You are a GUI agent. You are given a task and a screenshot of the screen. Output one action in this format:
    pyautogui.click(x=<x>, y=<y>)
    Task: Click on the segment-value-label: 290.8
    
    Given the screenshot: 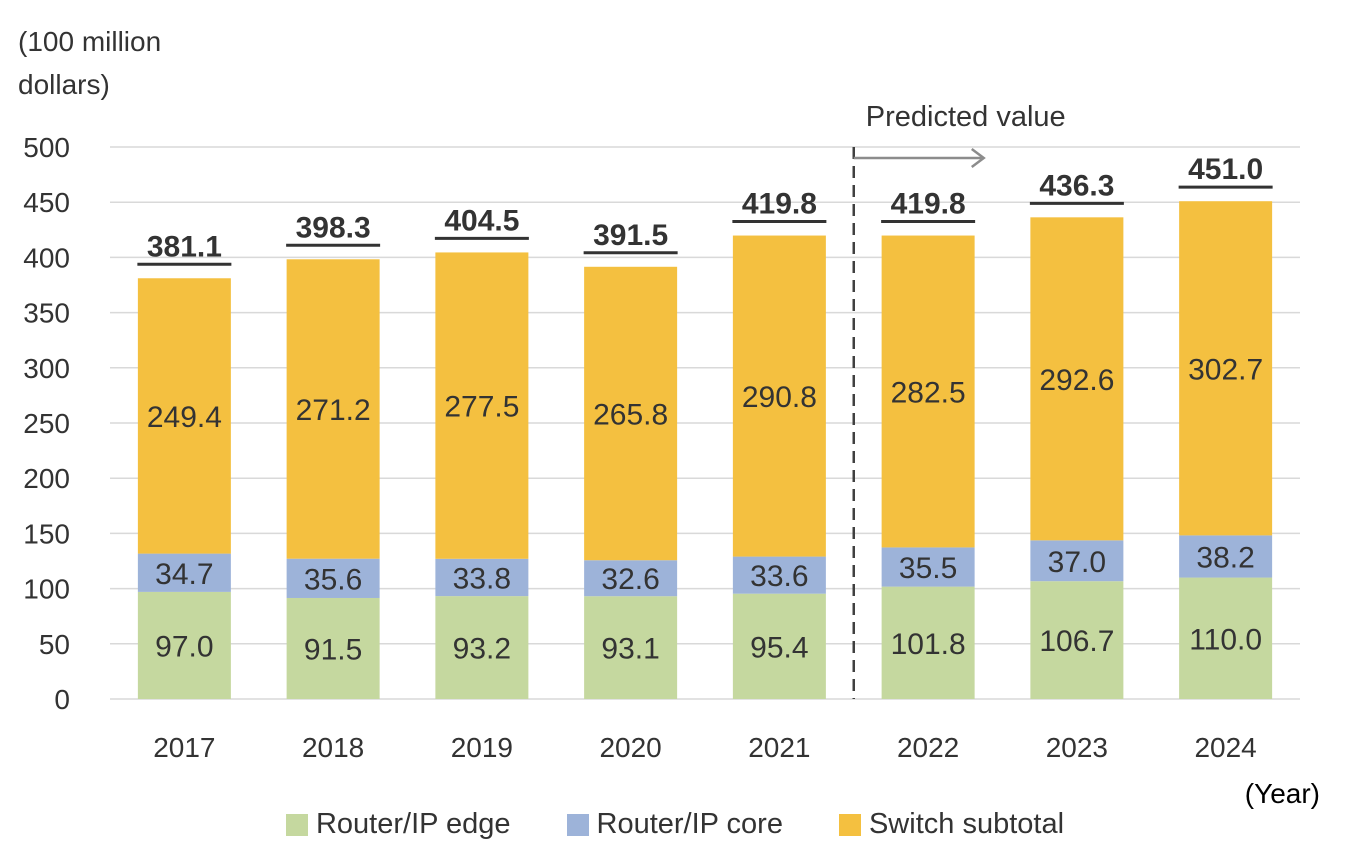 What is the action you would take?
    pyautogui.click(x=779, y=397)
    